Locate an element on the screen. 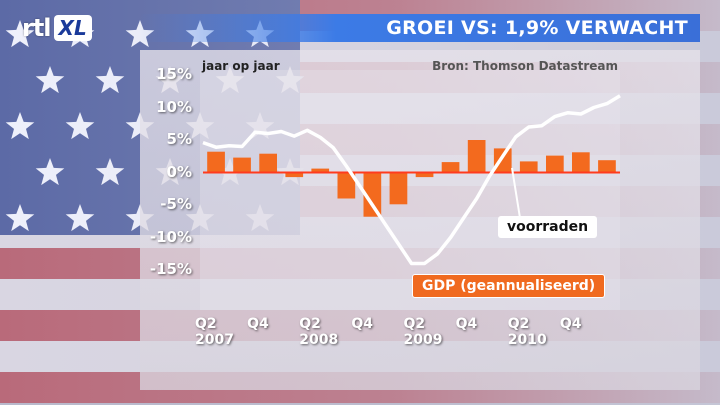 The height and width of the screenshot is (405, 720). x-tick-year: 2008 is located at coordinates (319, 340).